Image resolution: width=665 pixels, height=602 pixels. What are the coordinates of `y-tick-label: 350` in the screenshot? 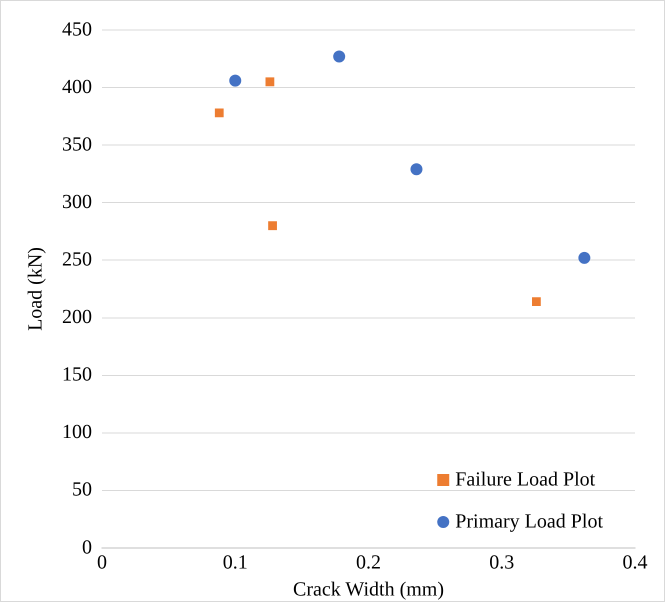 It's located at (77, 144).